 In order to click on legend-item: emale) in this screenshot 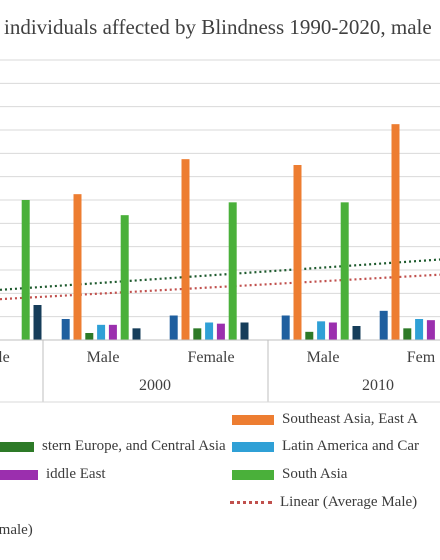, I will do `click(16, 530)`.